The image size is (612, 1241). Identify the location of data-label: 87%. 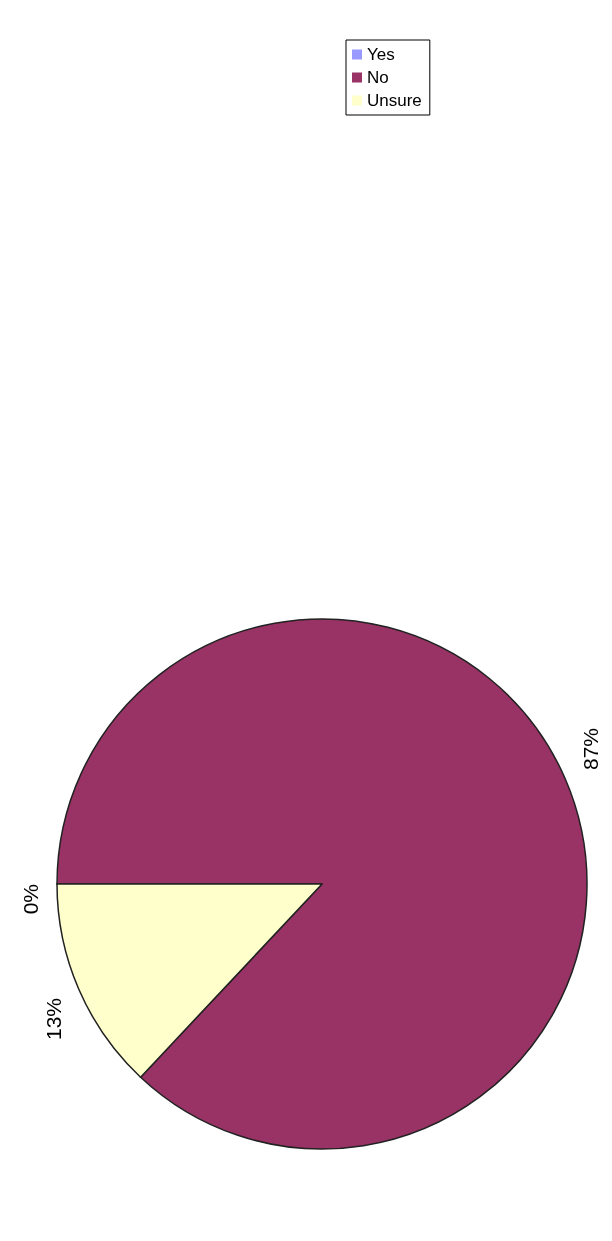
(590, 749).